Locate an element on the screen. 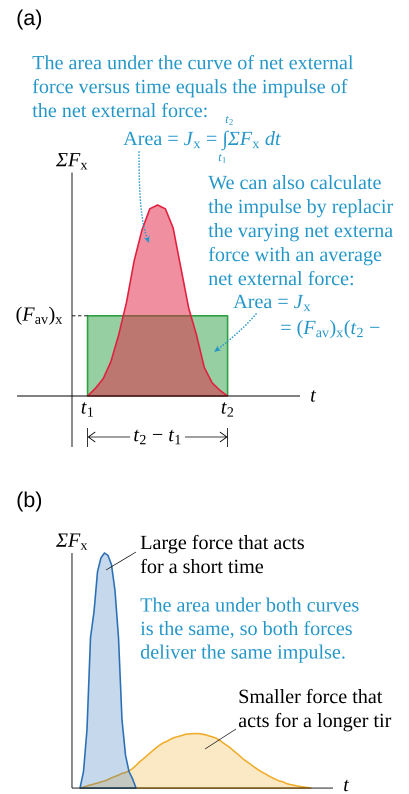  annotation: for a short time is located at coordinates (202, 566).